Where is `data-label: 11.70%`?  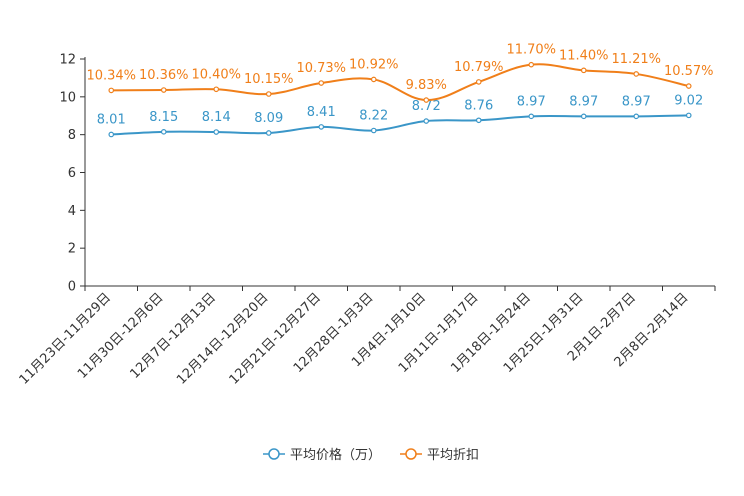 data-label: 11.70% is located at coordinates (531, 50).